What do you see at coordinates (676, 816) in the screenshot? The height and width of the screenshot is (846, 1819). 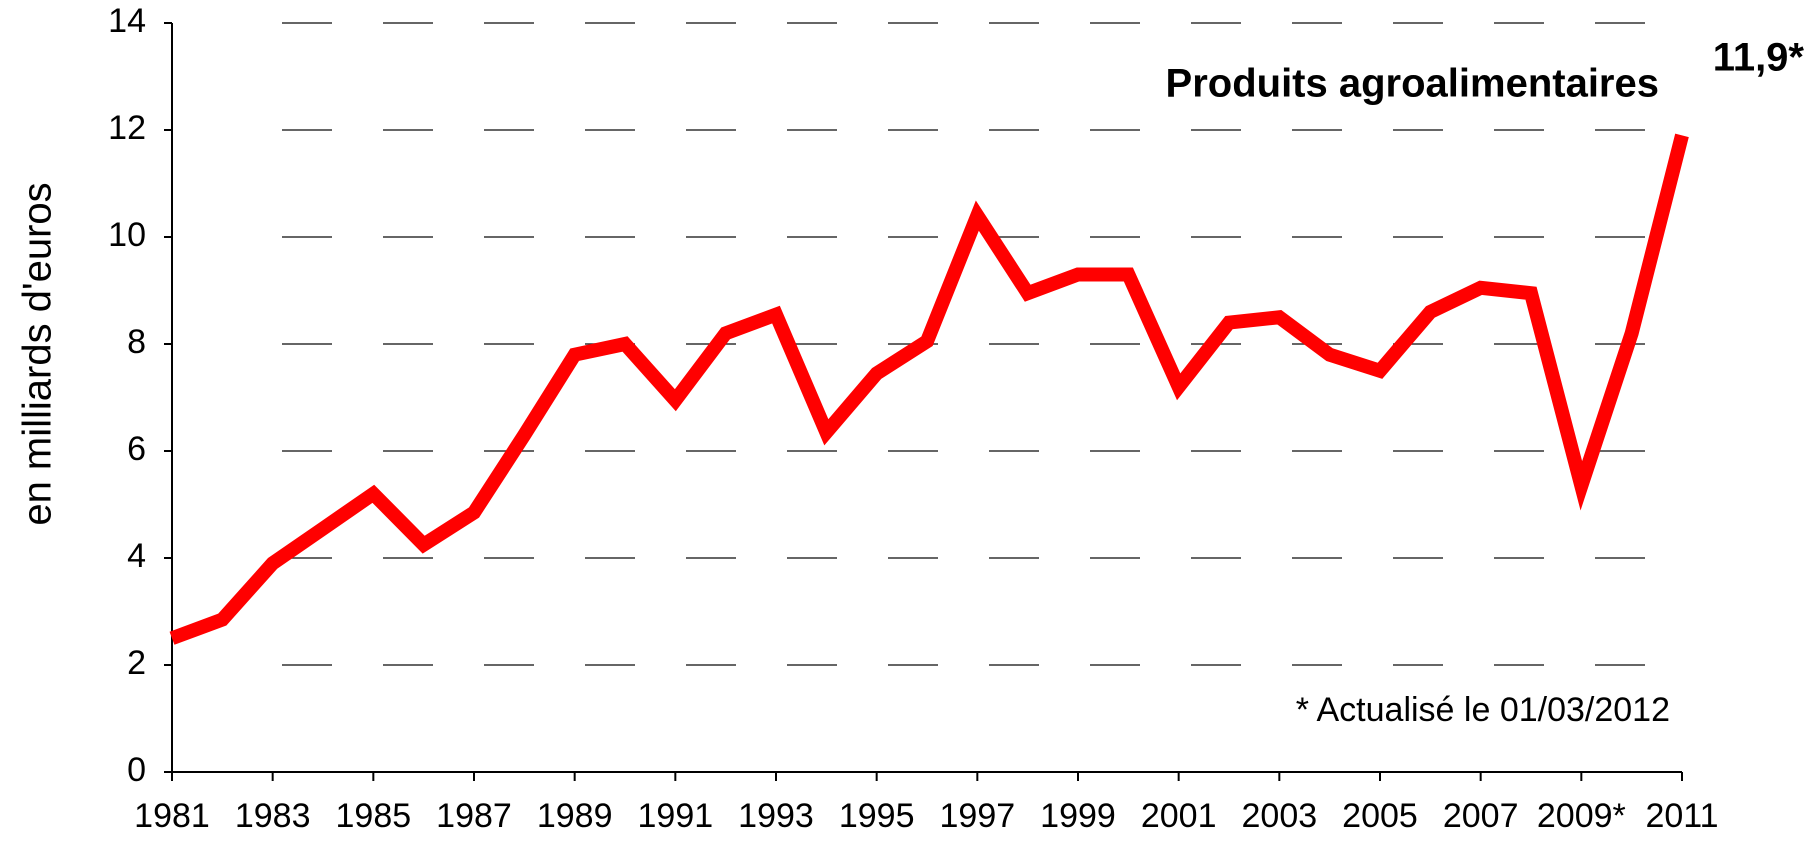 I see `x-tick-label: 1991` at bounding box center [676, 816].